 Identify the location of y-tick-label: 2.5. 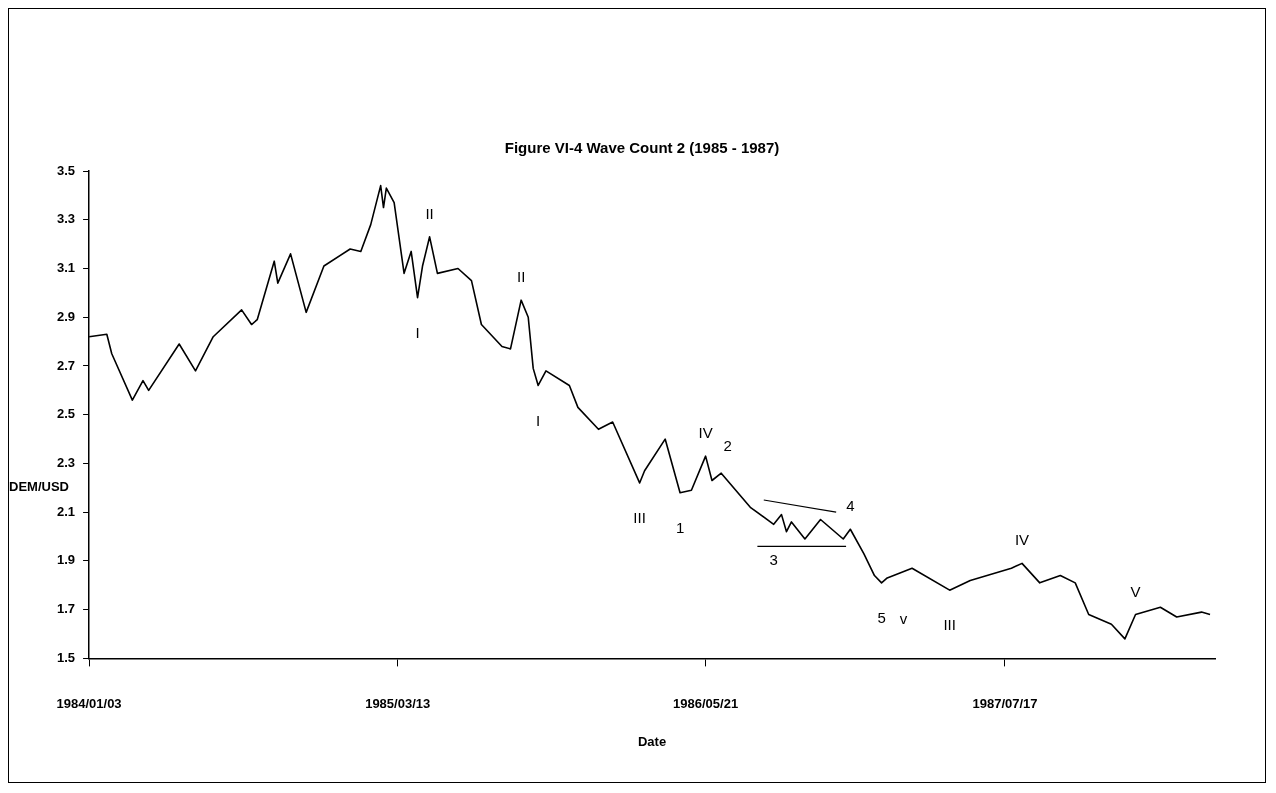
(66, 414).